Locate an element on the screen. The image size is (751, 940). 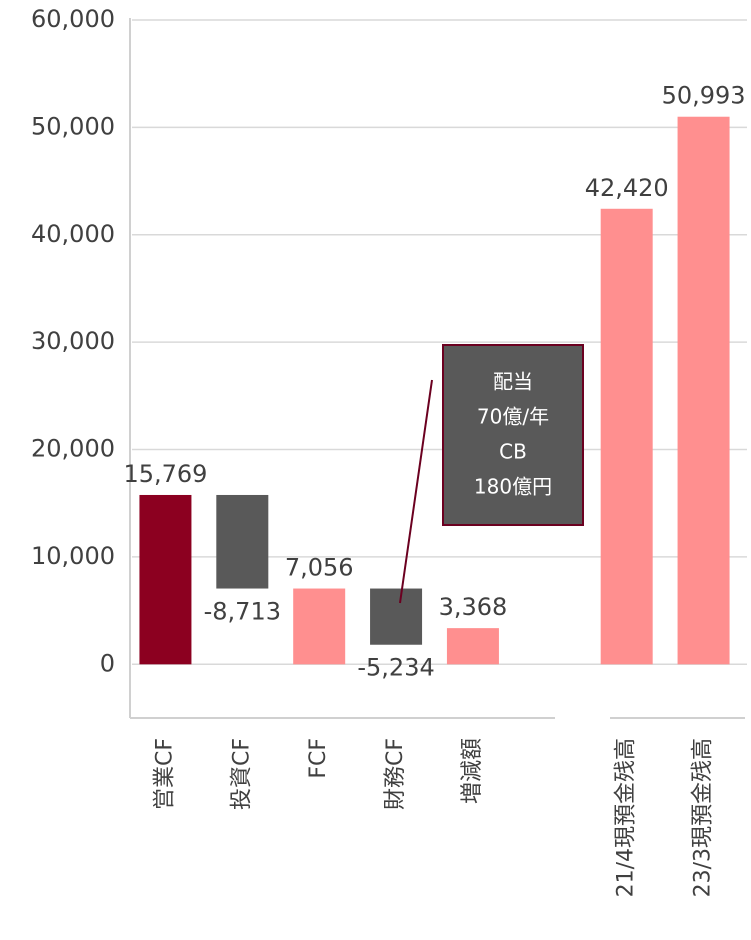
annotation-box is located at coordinates (513, 435).